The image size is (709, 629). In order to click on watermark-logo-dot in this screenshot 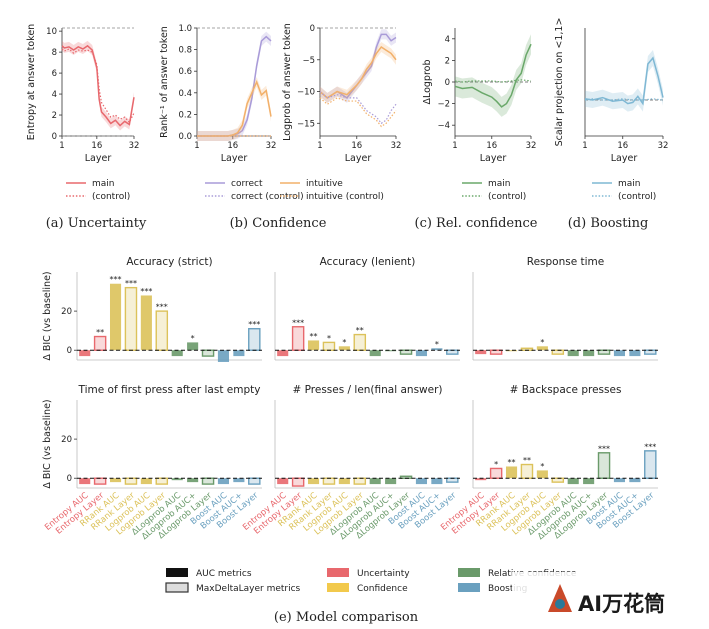, I will do `click(560, 604)`.